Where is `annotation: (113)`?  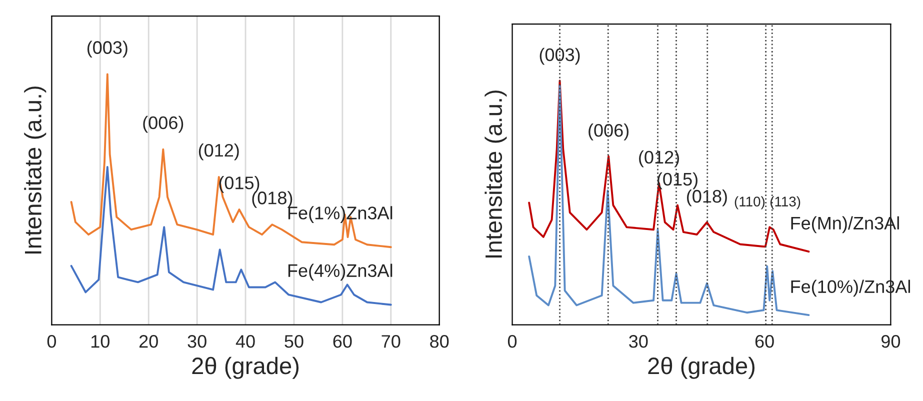 annotation: (113) is located at coordinates (785, 203).